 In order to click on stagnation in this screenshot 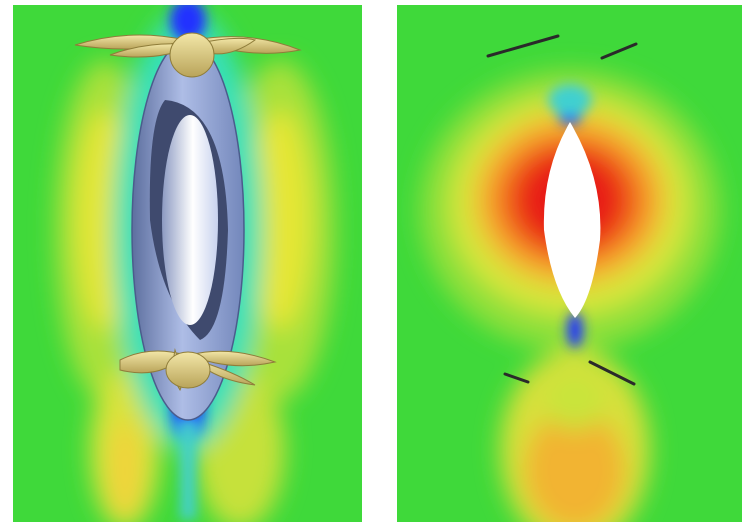, I will do `click(570, 216)`.